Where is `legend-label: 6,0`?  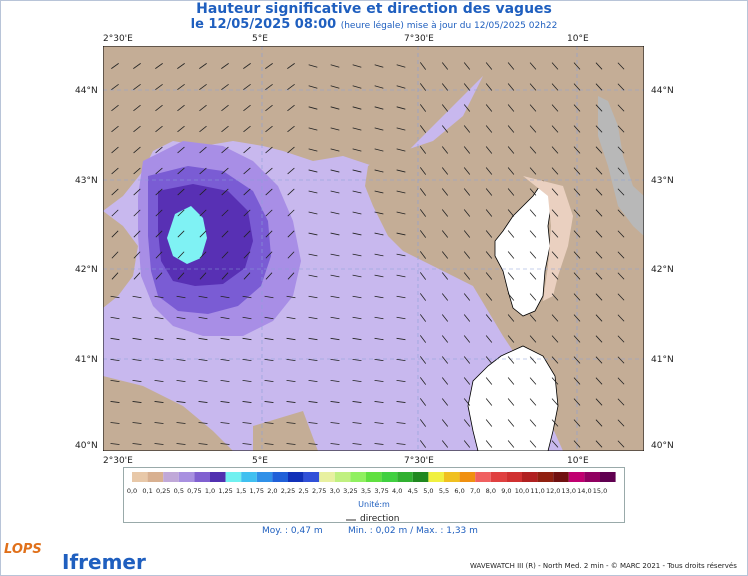 legend-label: 6,0 is located at coordinates (459, 491).